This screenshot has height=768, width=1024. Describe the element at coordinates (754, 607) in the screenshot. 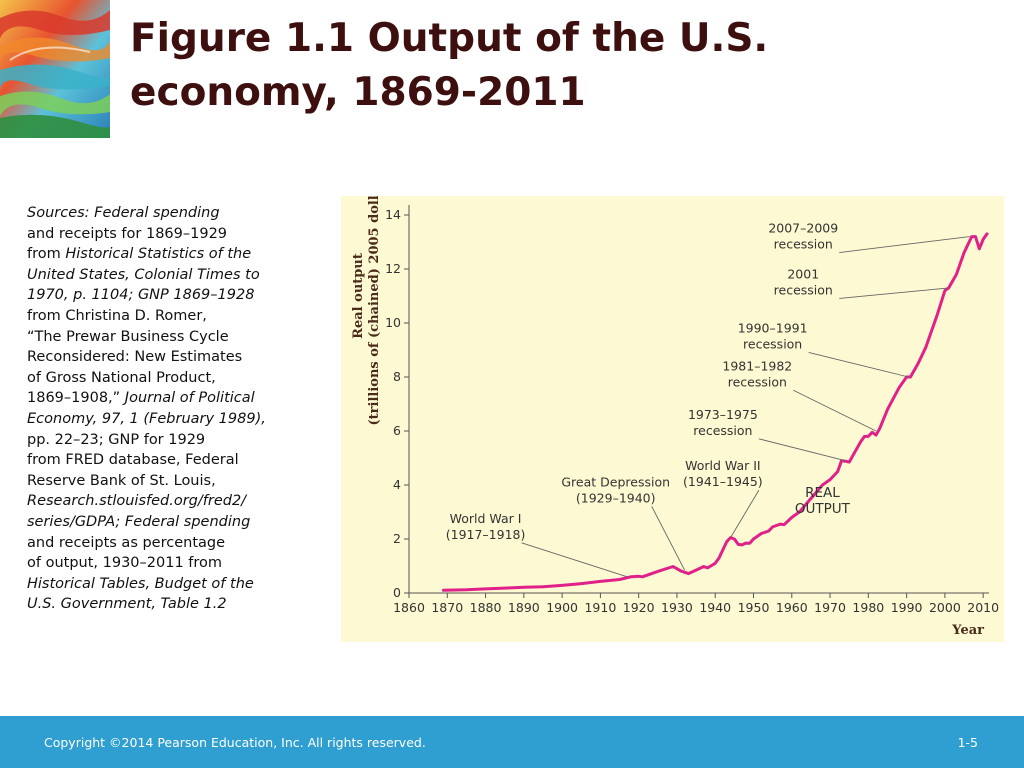

I see `x-tick-label: 1950` at that location.